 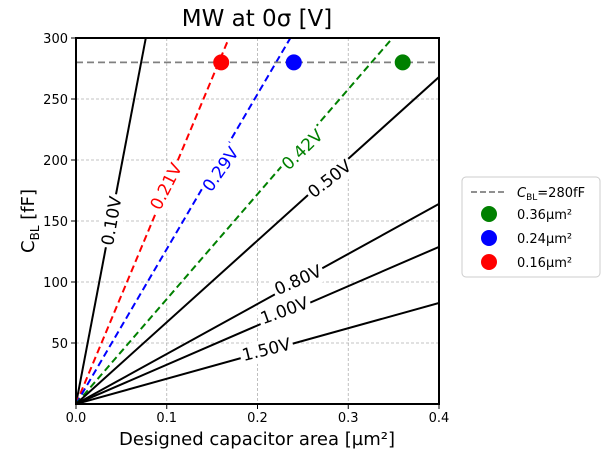 What do you see at coordinates (55, 283) in the screenshot?
I see `y-tick-label: 100` at bounding box center [55, 283].